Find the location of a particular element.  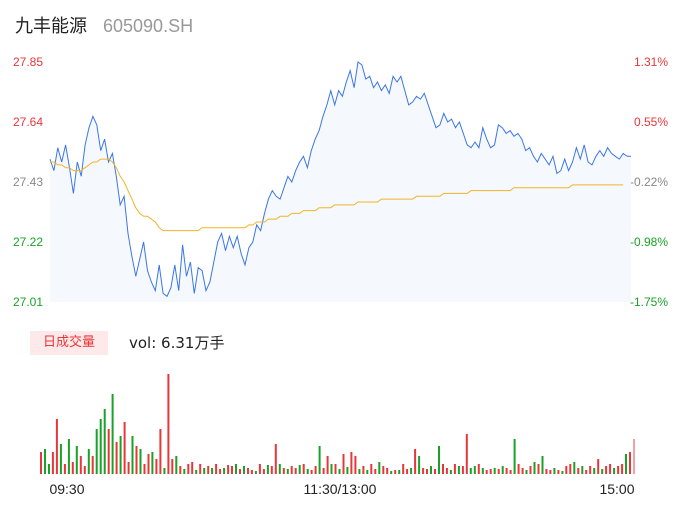

percent-tick-label: -1.75% is located at coordinates (649, 302).